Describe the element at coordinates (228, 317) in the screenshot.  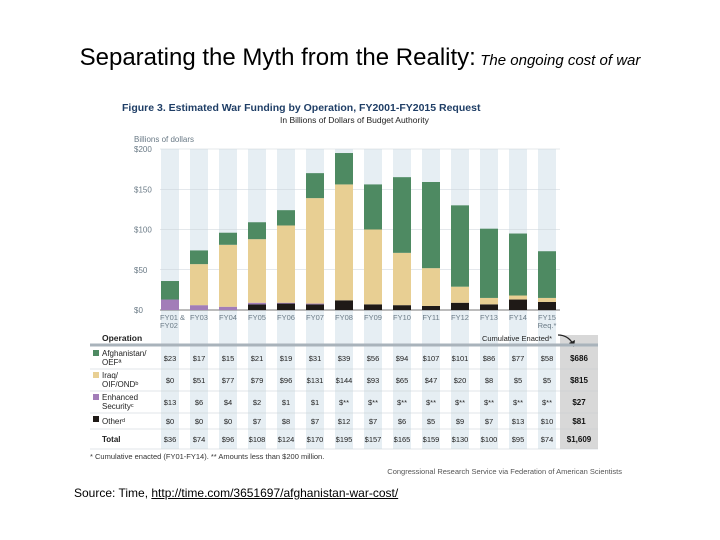
I see `x-tick-label: FY04` at that location.